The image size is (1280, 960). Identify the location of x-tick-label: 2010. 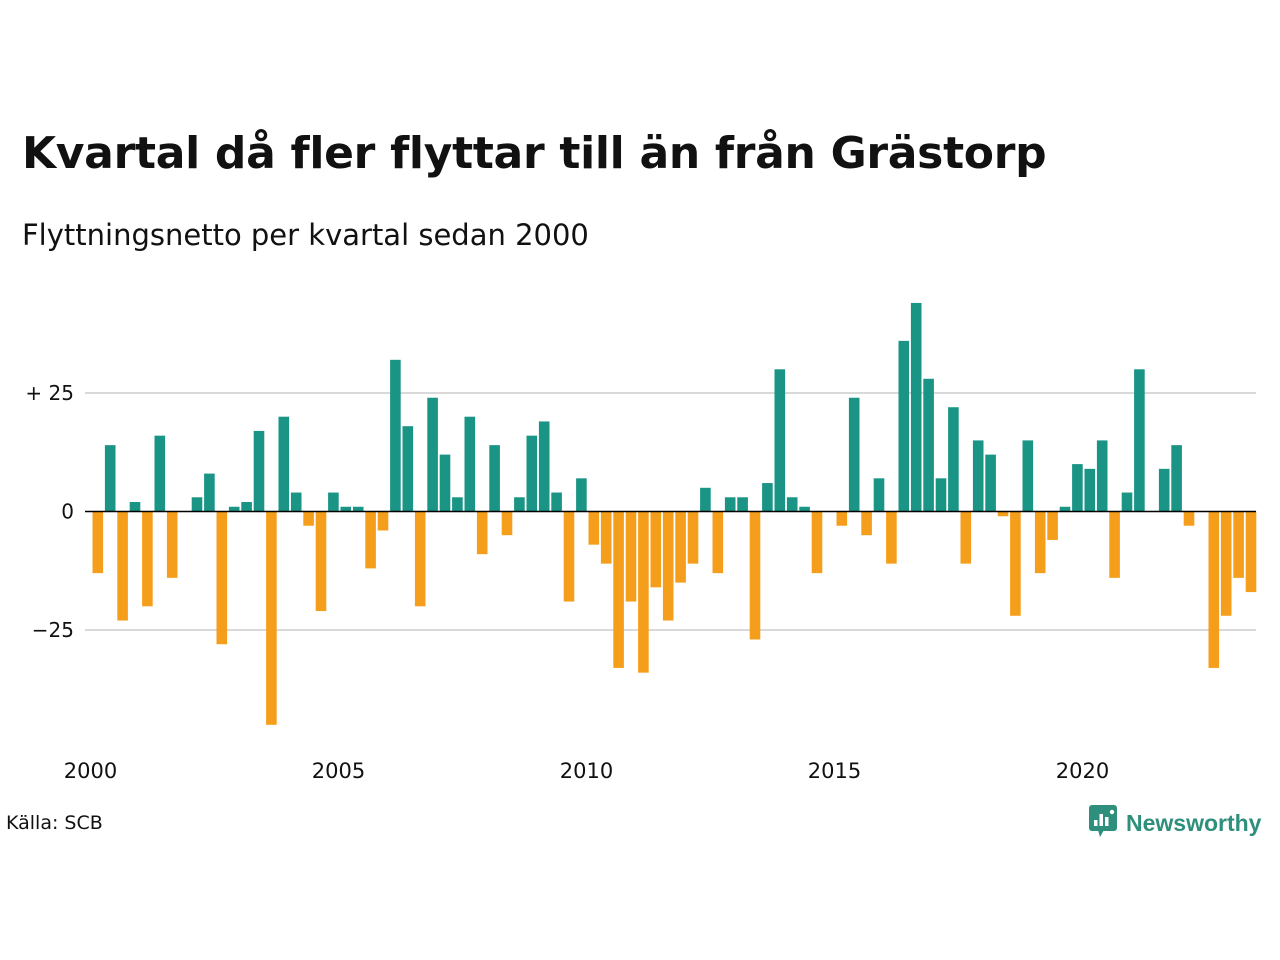
(586, 771).